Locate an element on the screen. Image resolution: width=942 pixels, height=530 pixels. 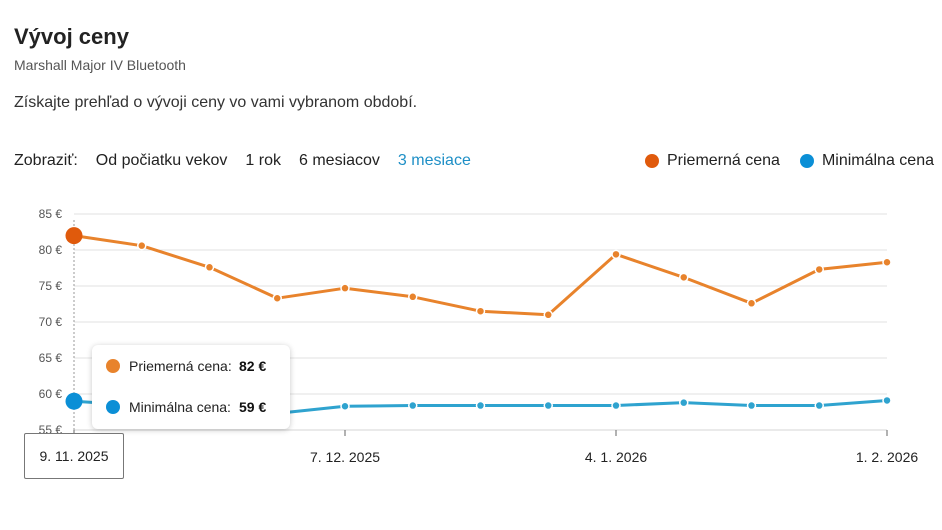
y-tick-label: 85 € is located at coordinates (51, 214).